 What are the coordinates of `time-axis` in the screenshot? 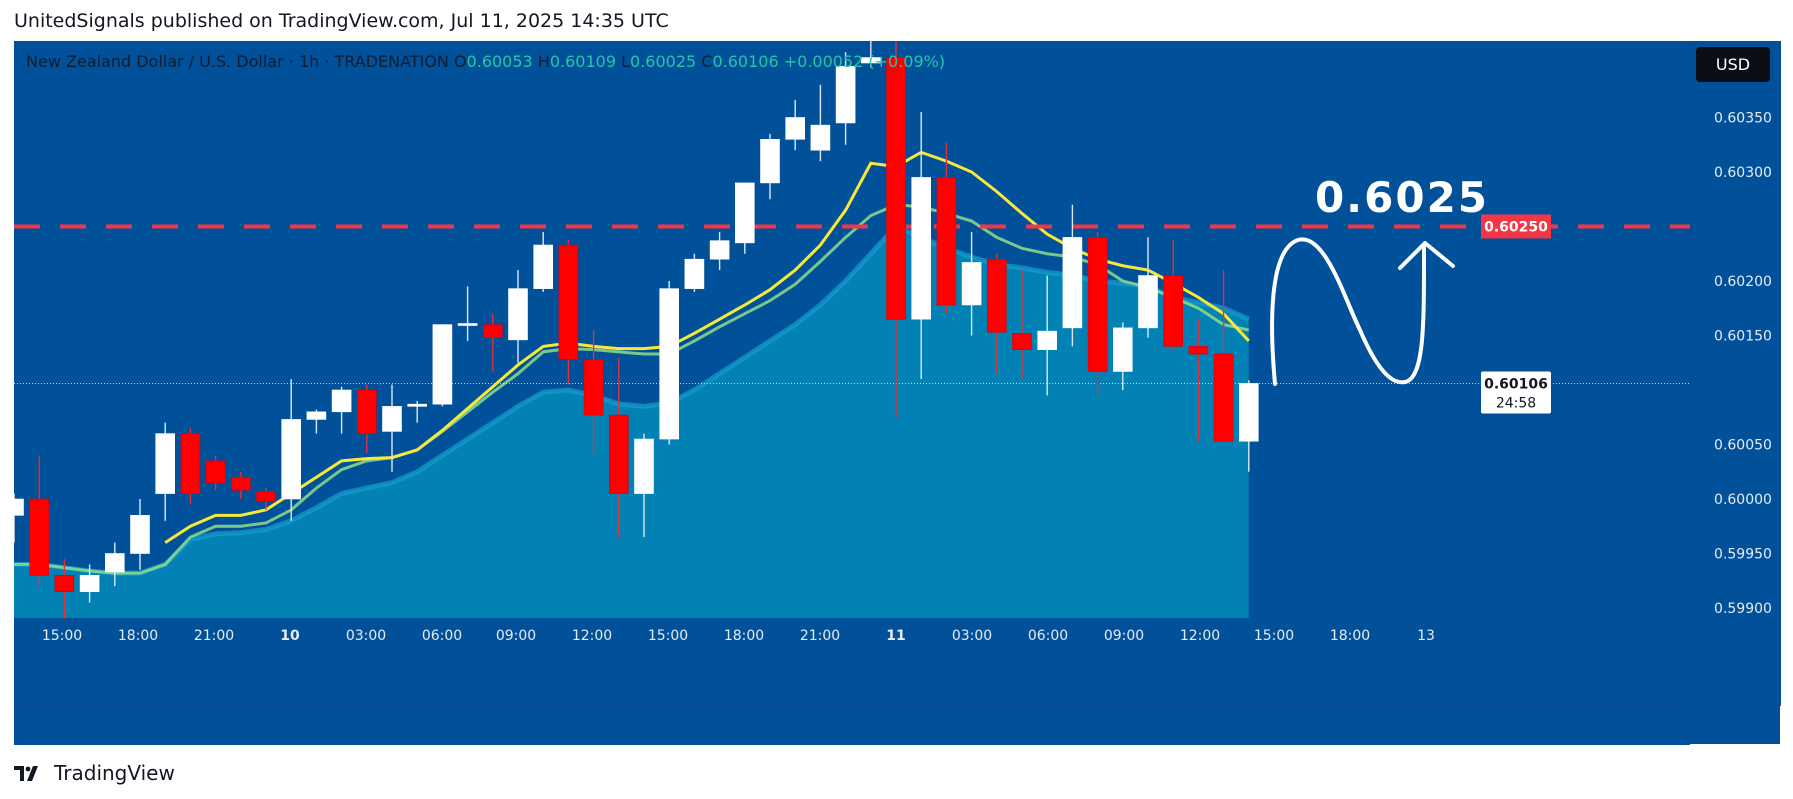 It's located at (852, 725).